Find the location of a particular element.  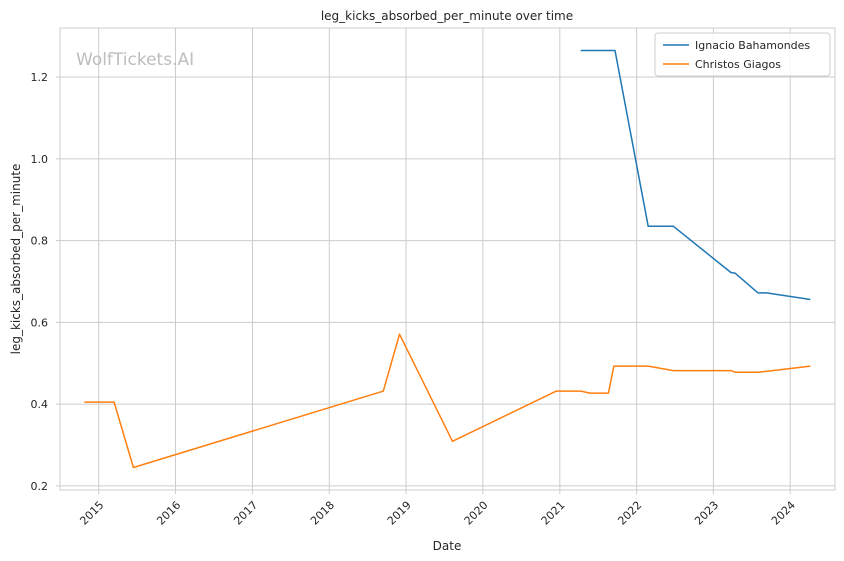

y-tick-label: 0.4 is located at coordinates (40, 404).